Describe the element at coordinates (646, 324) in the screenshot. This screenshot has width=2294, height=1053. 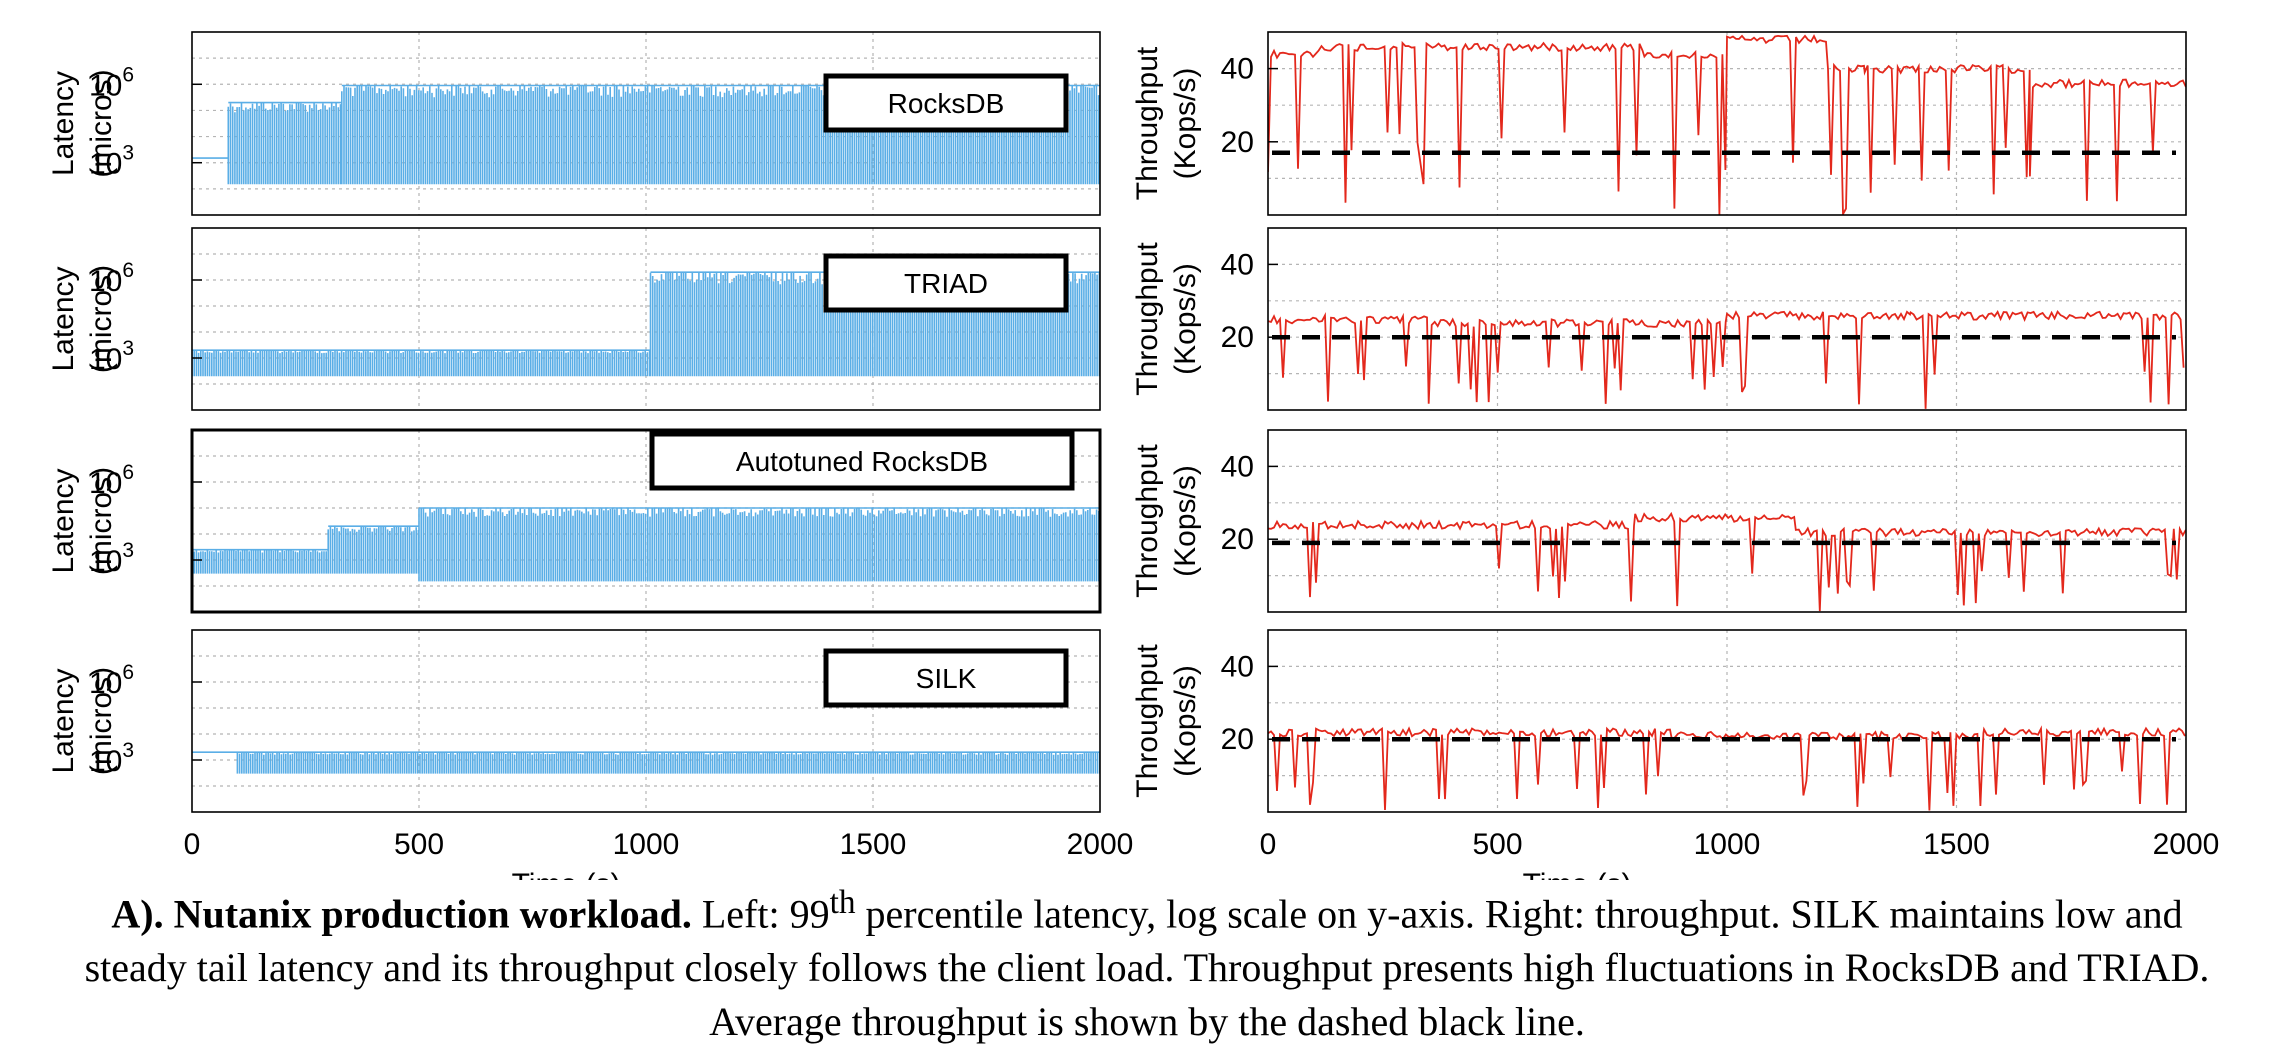
I see `latency-series-triad` at that location.